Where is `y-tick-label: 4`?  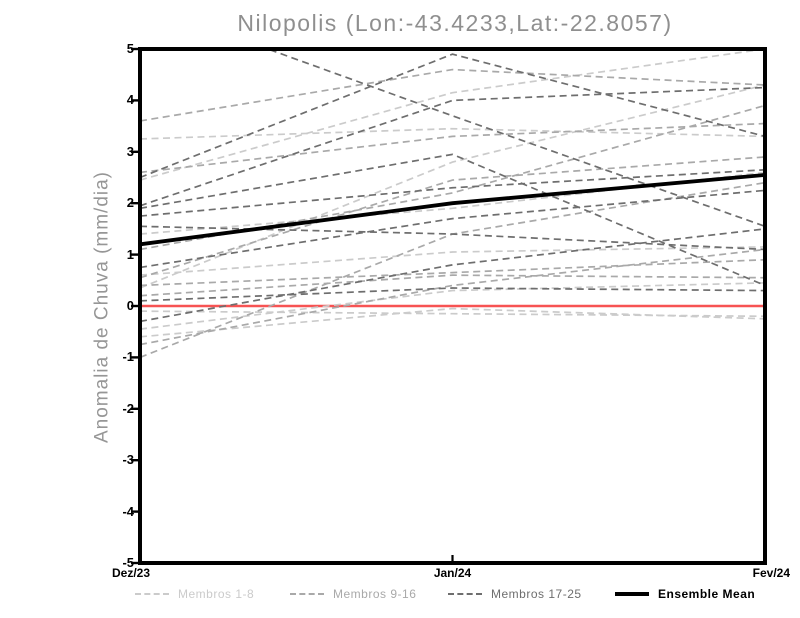
y-tick-label: 4 is located at coordinates (130, 100).